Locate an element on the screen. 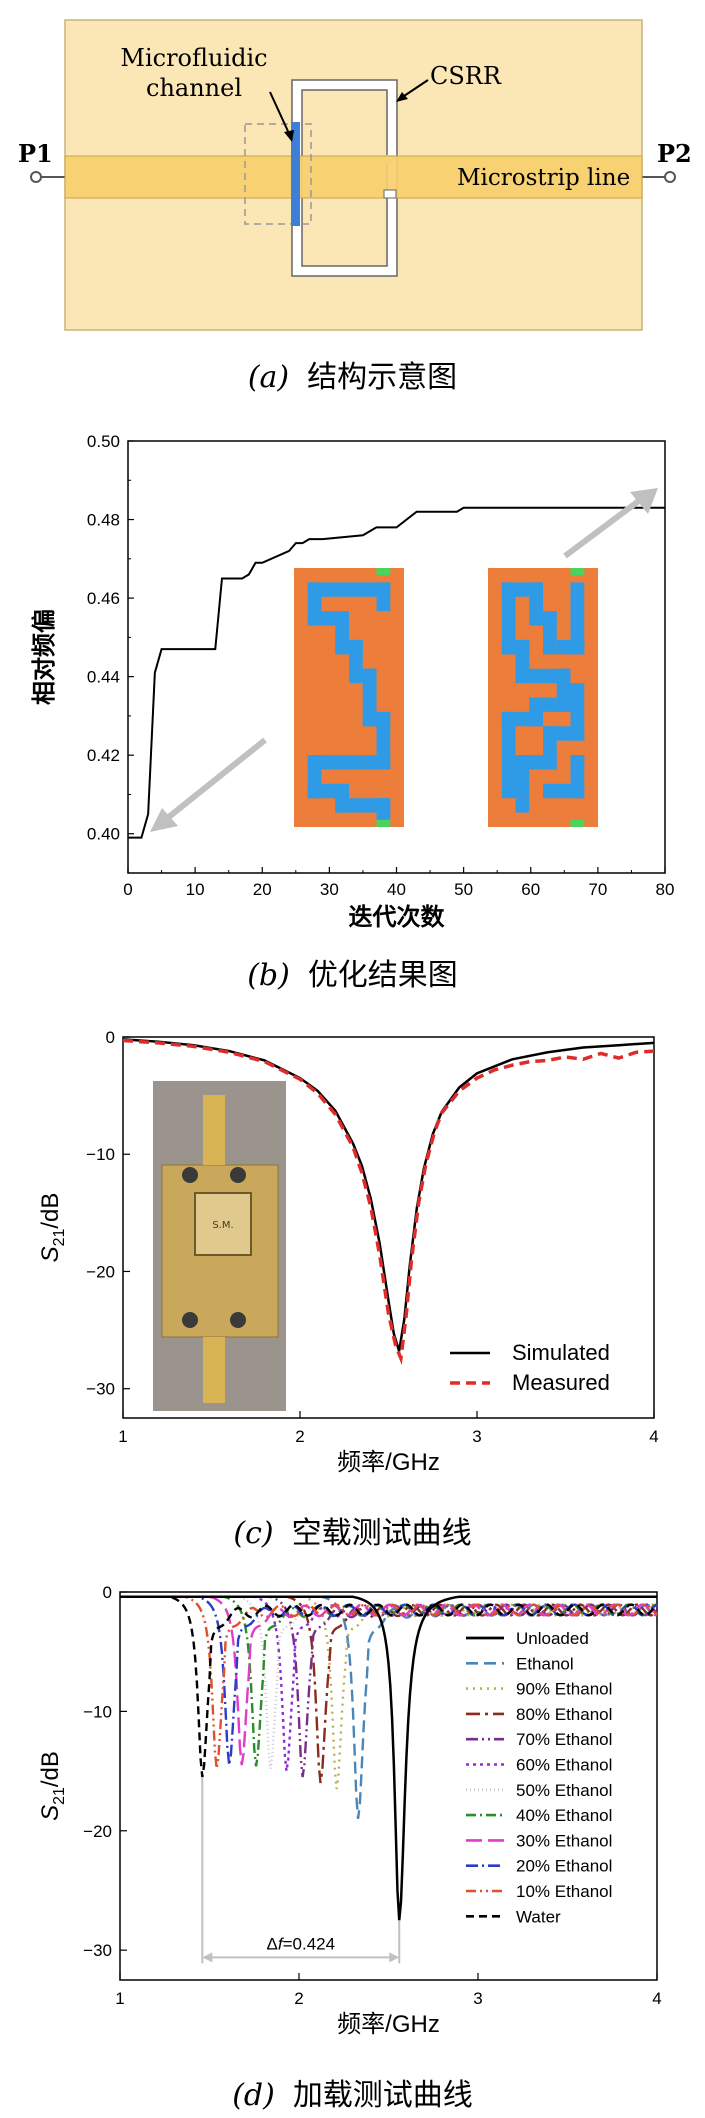  label-channel-line1: Microfluidic is located at coordinates (193, 58).